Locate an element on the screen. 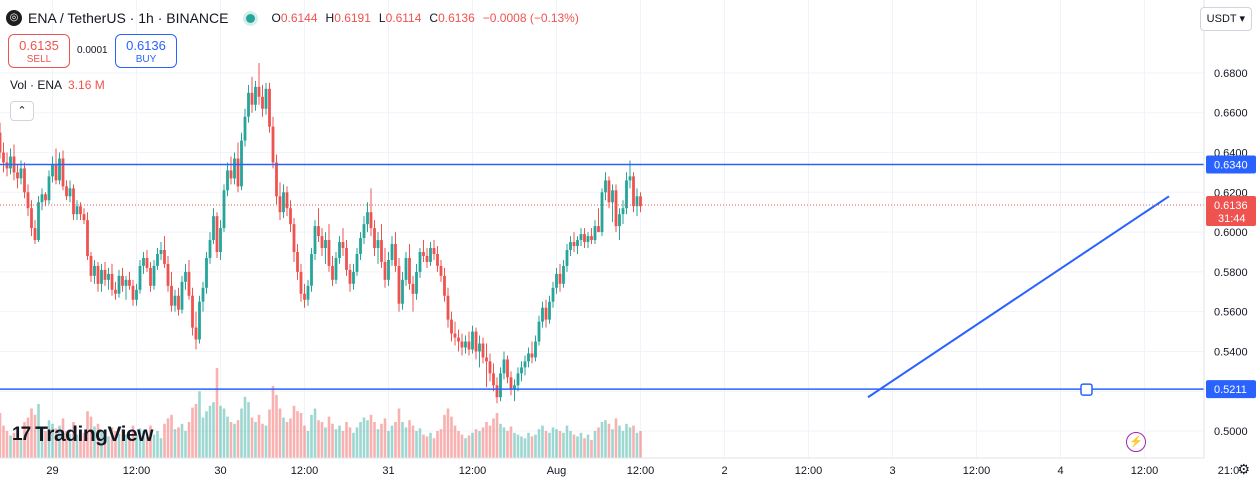 This screenshot has height=484, width=1260. sell-button: 0.6135 SELL is located at coordinates (39, 51).